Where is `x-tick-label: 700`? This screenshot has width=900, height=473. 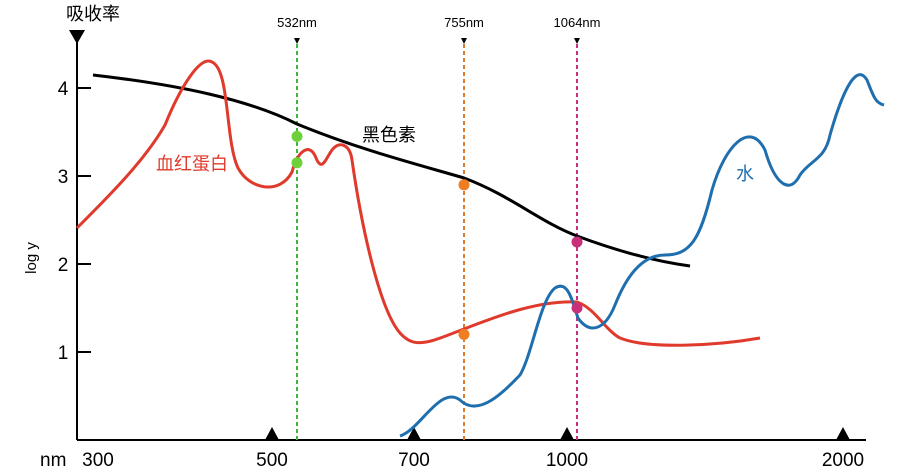
x-tick-label: 700 is located at coordinates (414, 460).